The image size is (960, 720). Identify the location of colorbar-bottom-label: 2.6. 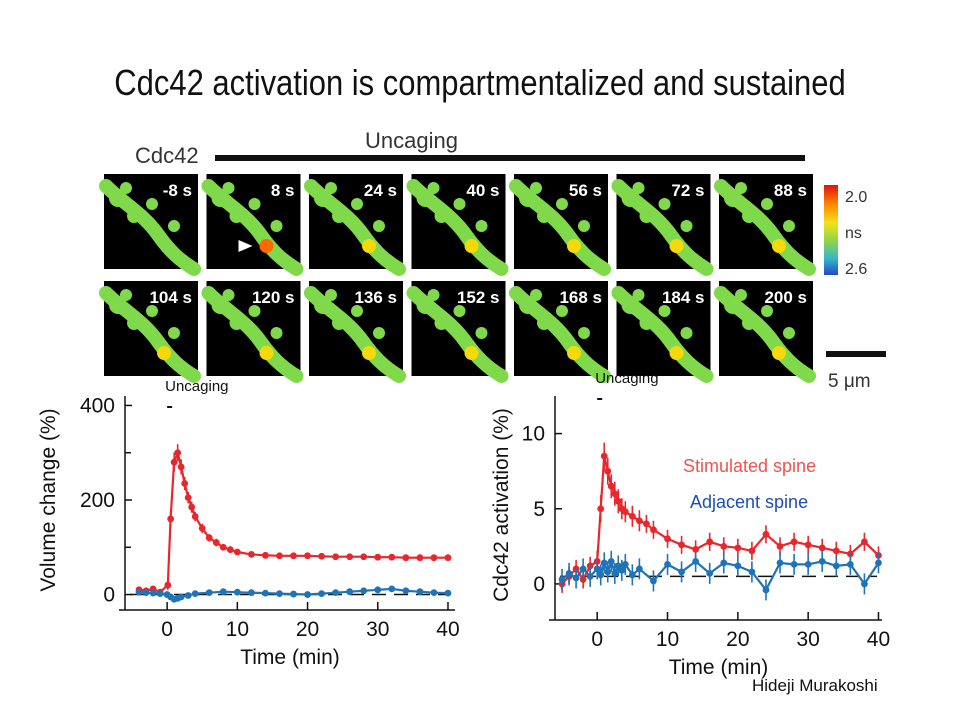
(856, 269).